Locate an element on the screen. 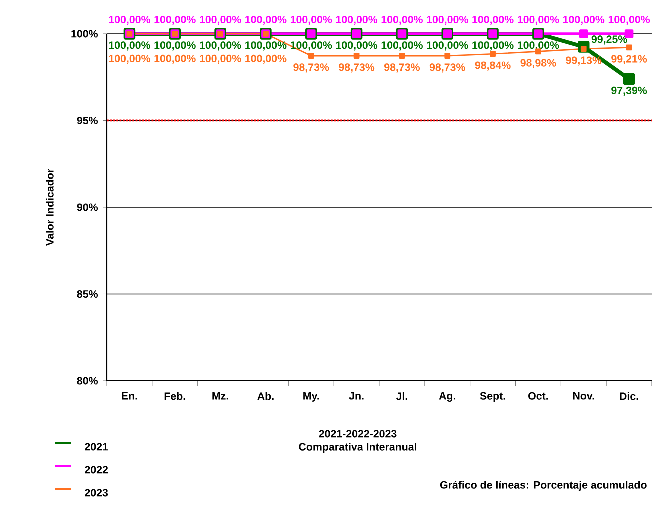  data-label: 97,39% is located at coordinates (630, 91).